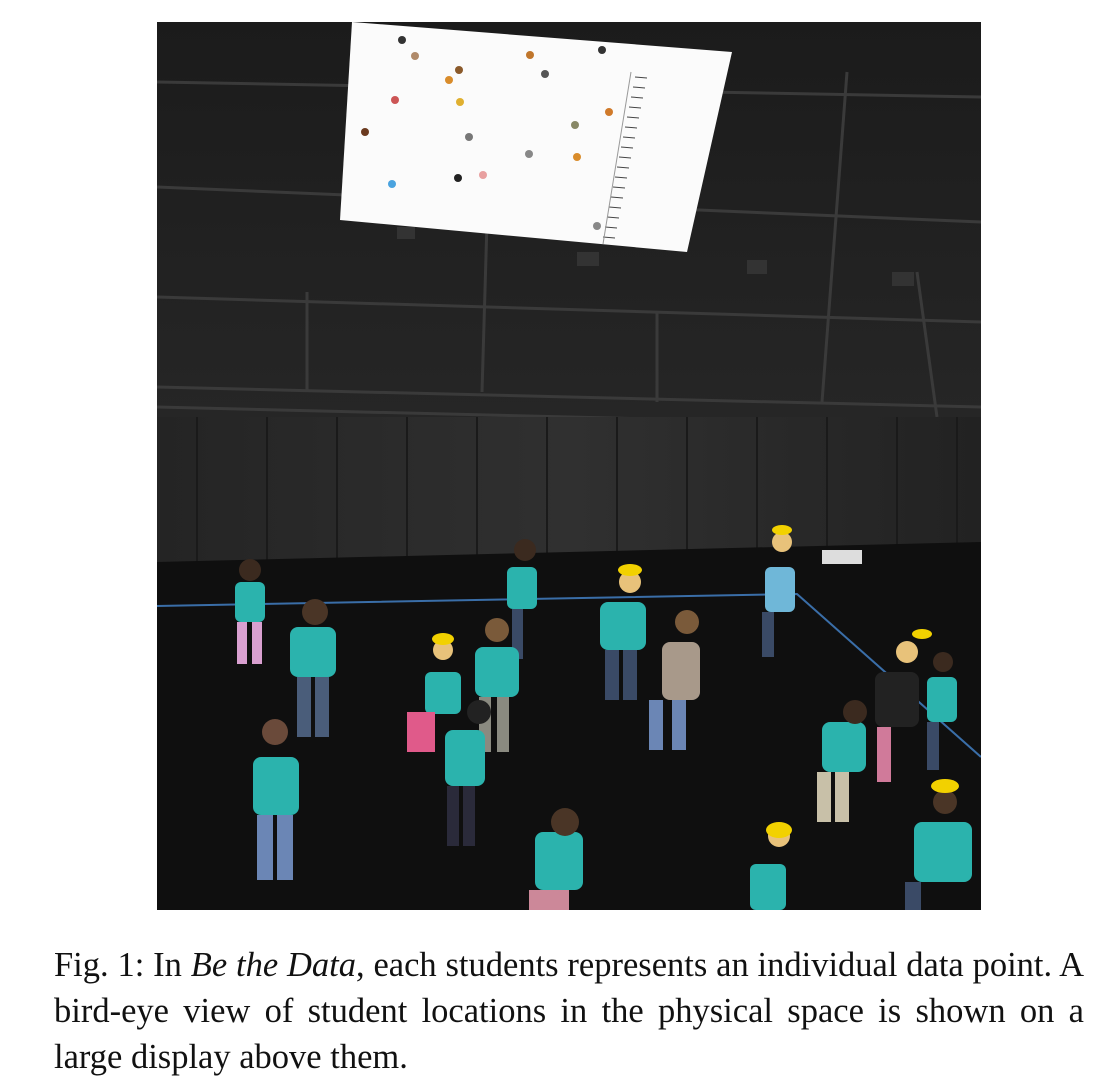  Describe the element at coordinates (842, 557) in the screenshot. I see `stage-table` at that location.